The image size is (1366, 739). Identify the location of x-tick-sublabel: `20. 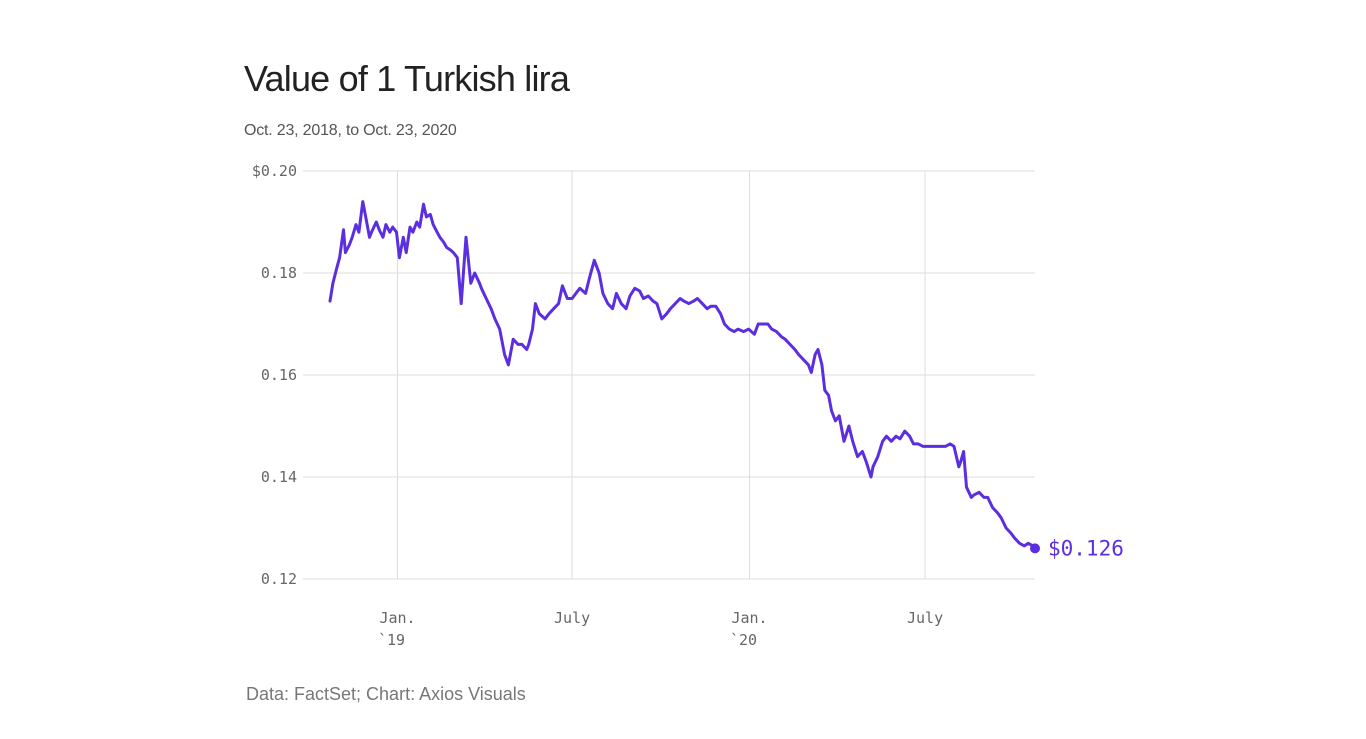
(743, 640).